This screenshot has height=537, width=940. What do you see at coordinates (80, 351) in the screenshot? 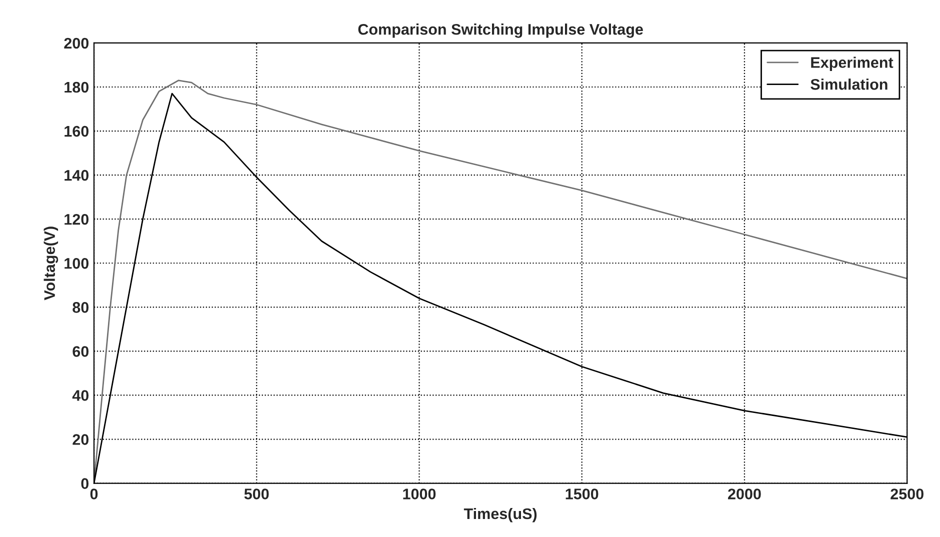
I see `y-tick-label: 60` at bounding box center [80, 351].